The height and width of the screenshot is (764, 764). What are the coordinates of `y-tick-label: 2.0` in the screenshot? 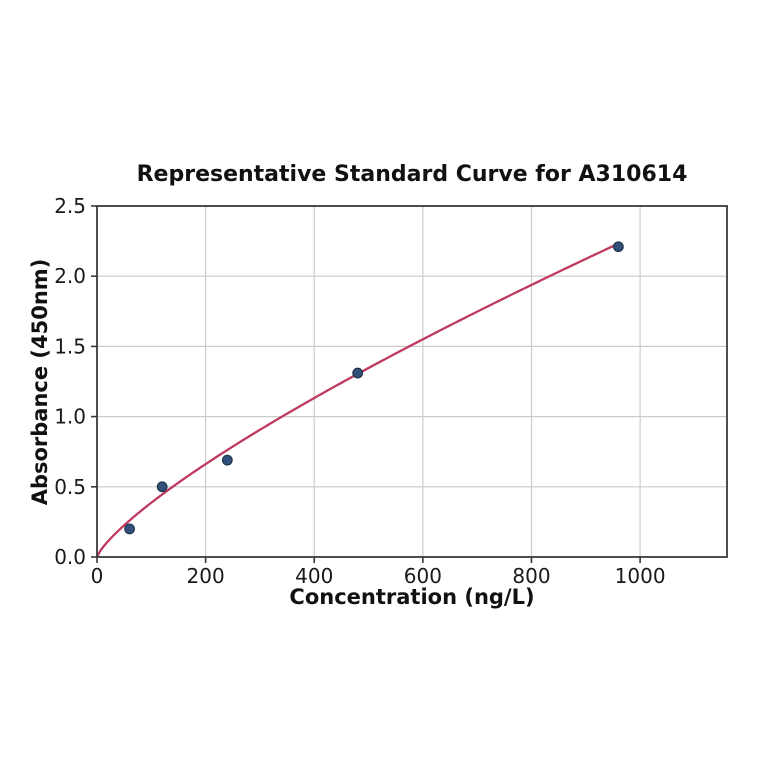 It's located at (70, 276).